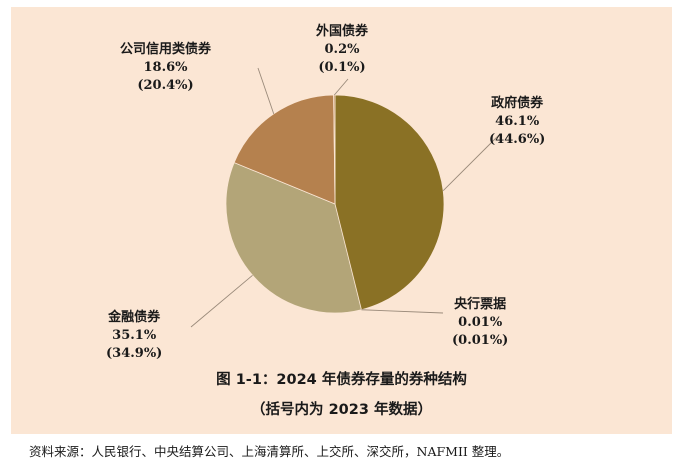  Describe the element at coordinates (471, 162) in the screenshot. I see `leader-line-government-bonds` at that location.